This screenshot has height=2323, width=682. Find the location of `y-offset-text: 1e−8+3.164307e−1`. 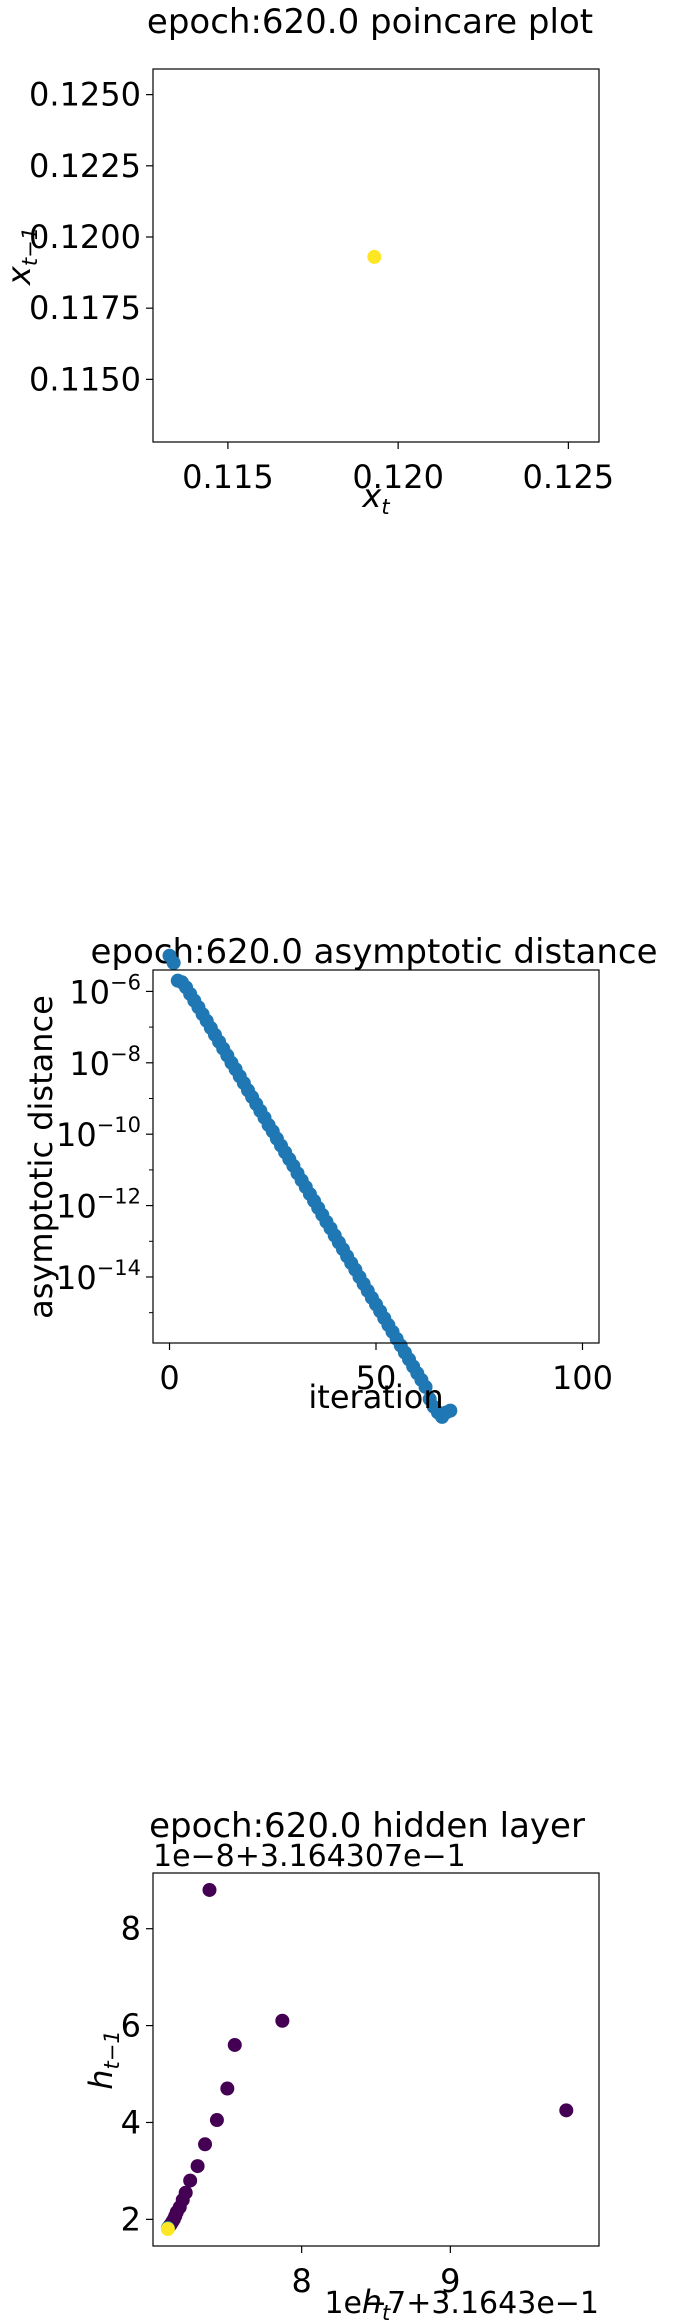

y-offset-text: 1e−8+3.164307e−1 is located at coordinates (309, 1856).